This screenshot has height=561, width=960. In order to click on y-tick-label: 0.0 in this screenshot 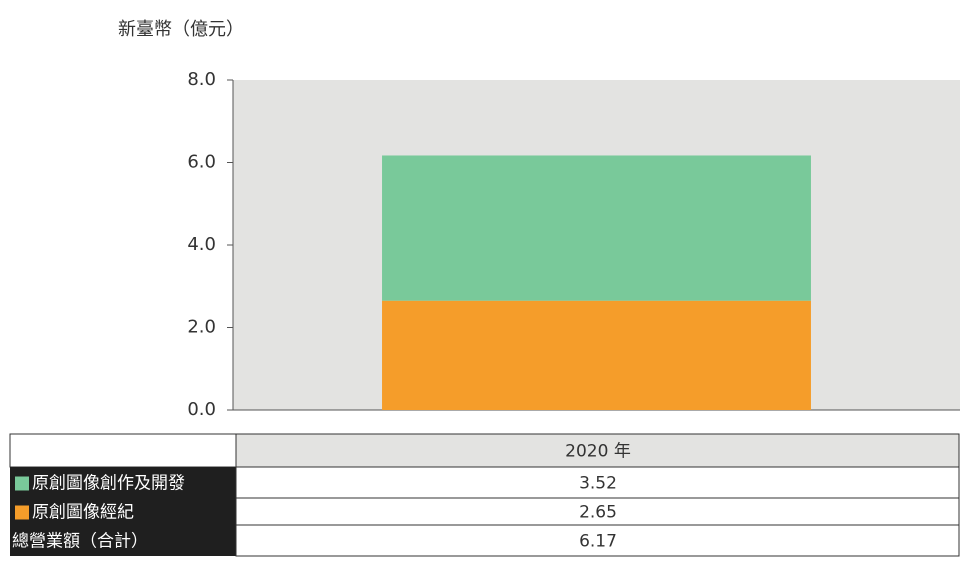, I will do `click(201, 409)`.